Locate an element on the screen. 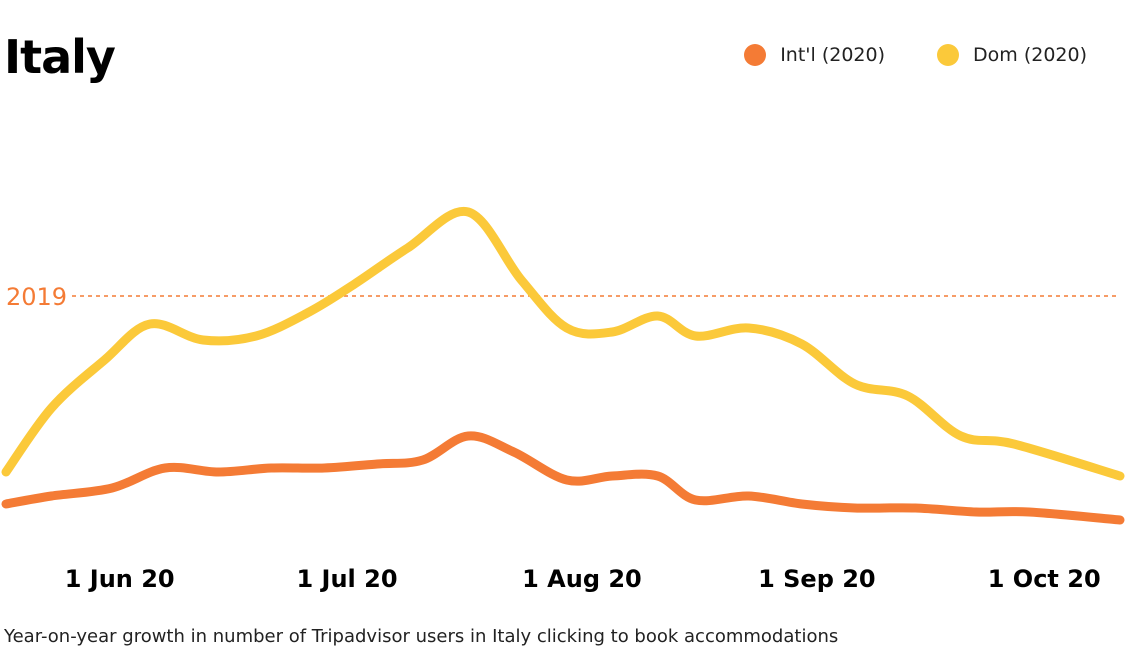 Image resolution: width=1125 pixels, height=653 pixels. legend-swatch-dom is located at coordinates (948, 55).